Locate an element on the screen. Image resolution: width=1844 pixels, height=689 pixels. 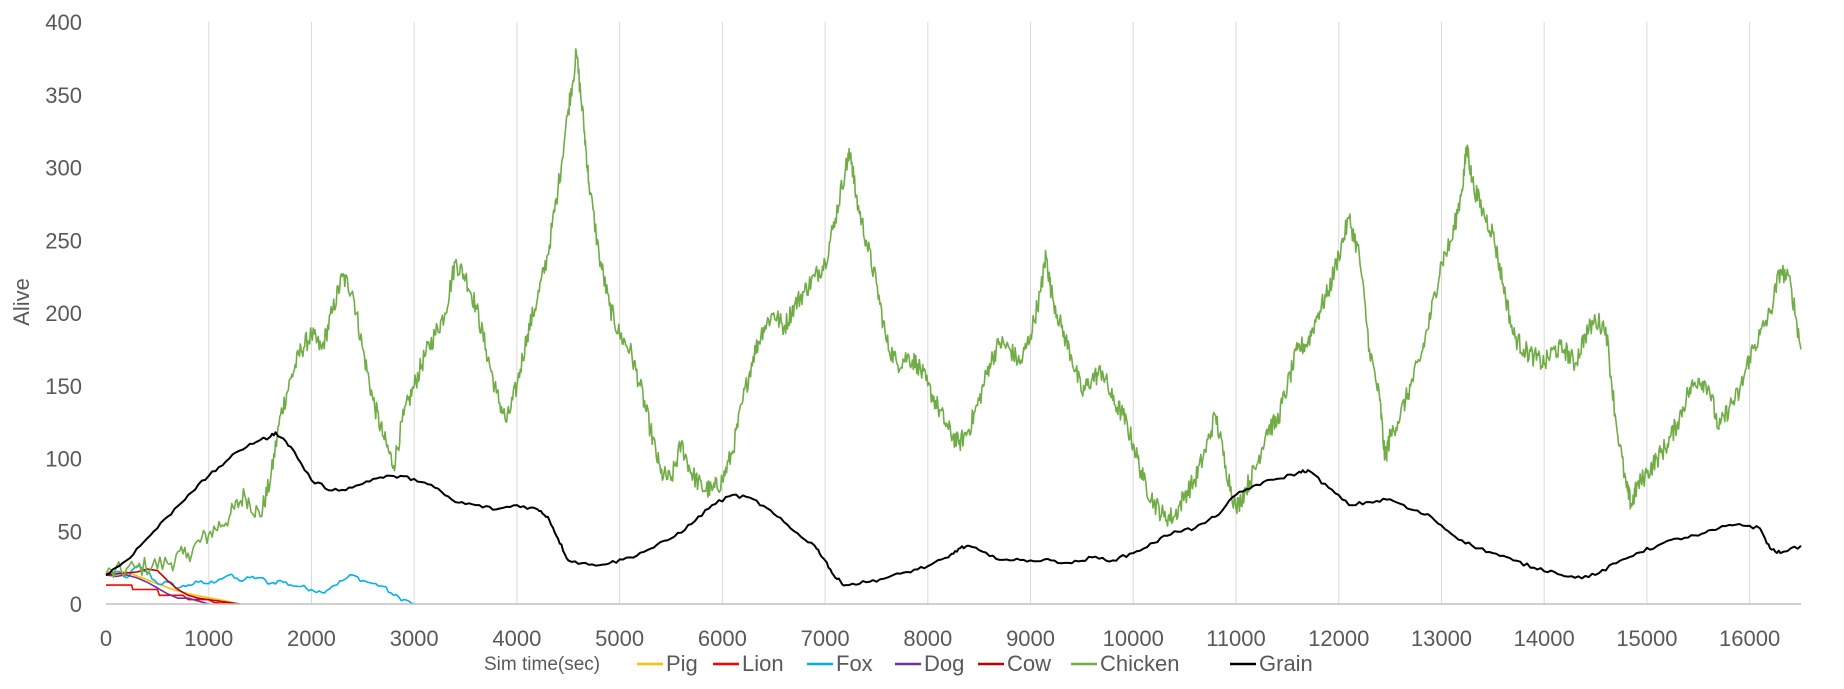
legend-label-dog: Dog is located at coordinates (944, 663).